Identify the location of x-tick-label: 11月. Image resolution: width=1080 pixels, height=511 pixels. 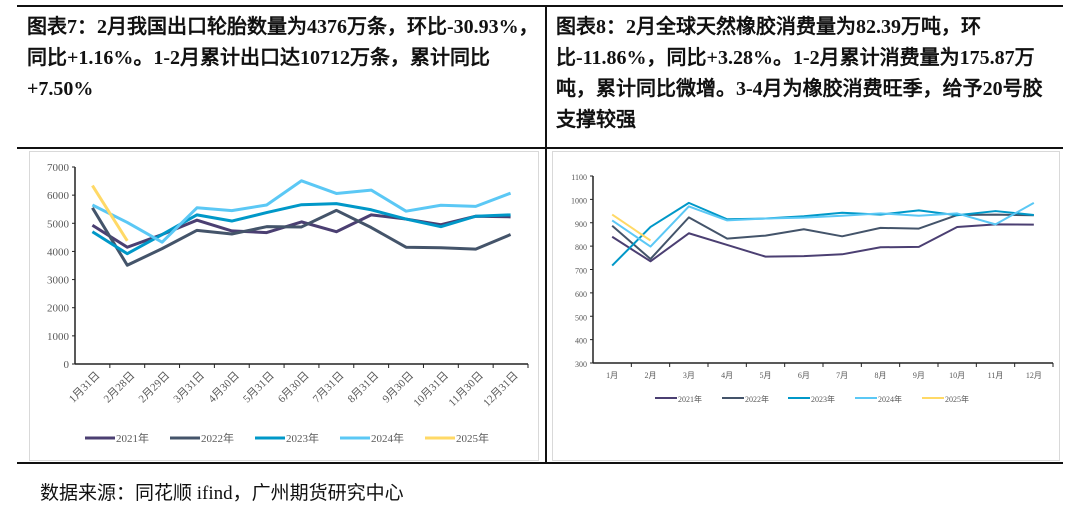
(996, 375).